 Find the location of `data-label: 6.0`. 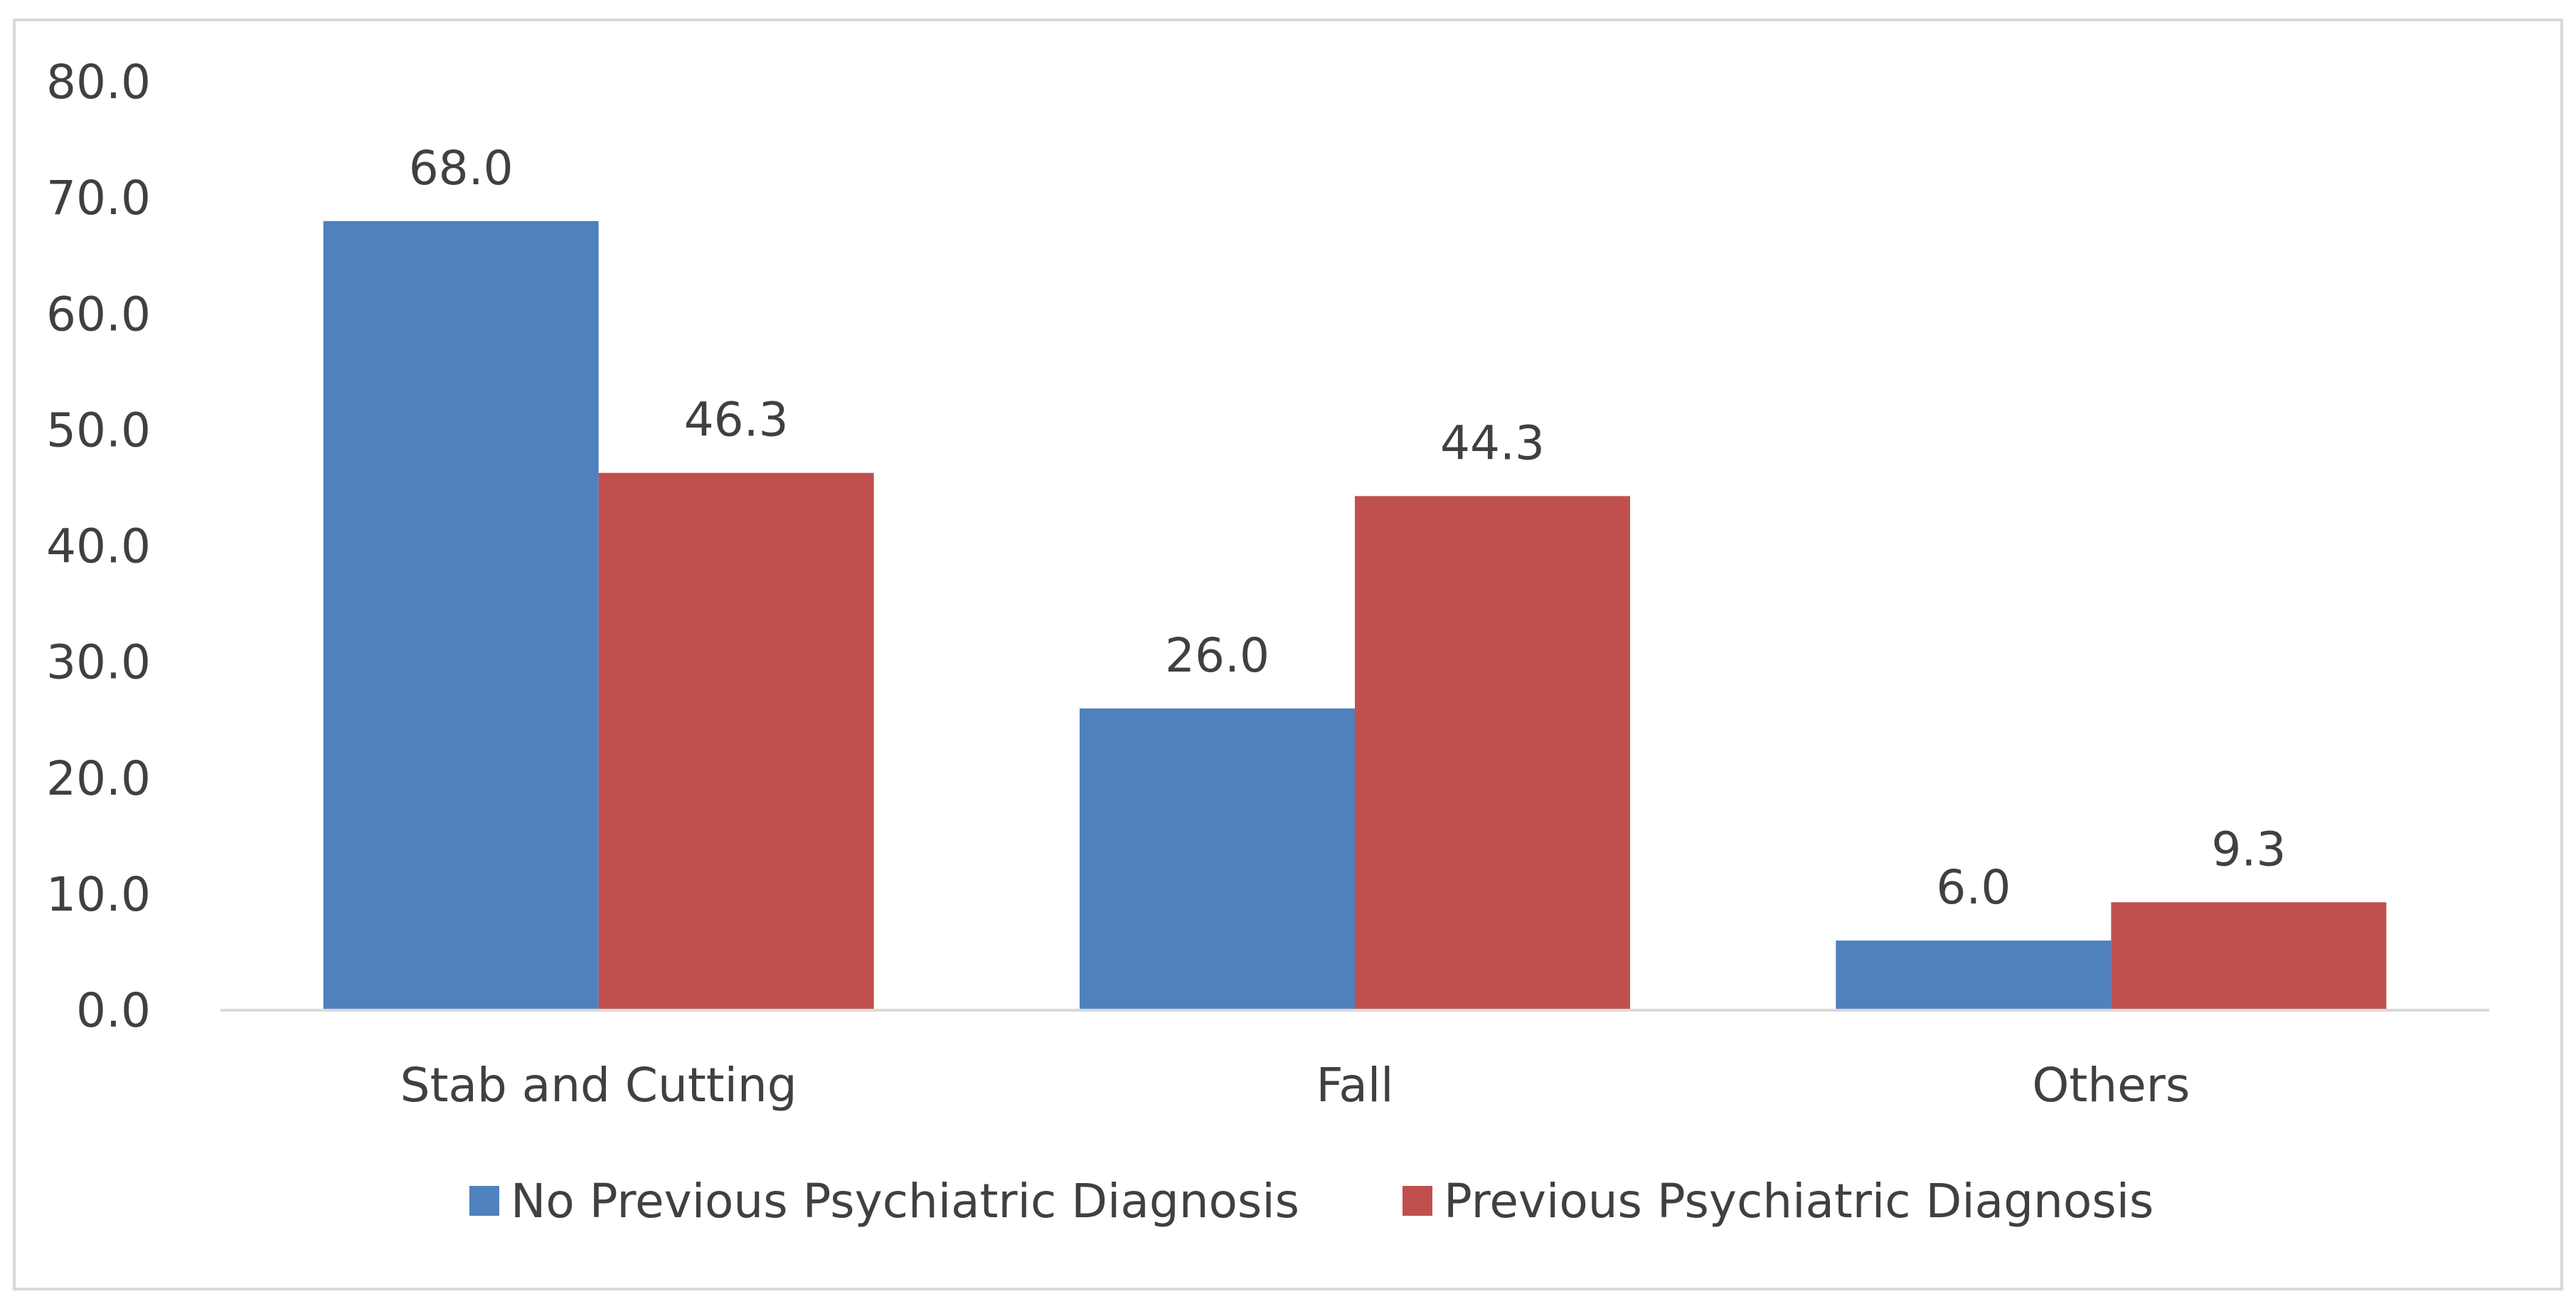

data-label: 6.0 is located at coordinates (1973, 887).